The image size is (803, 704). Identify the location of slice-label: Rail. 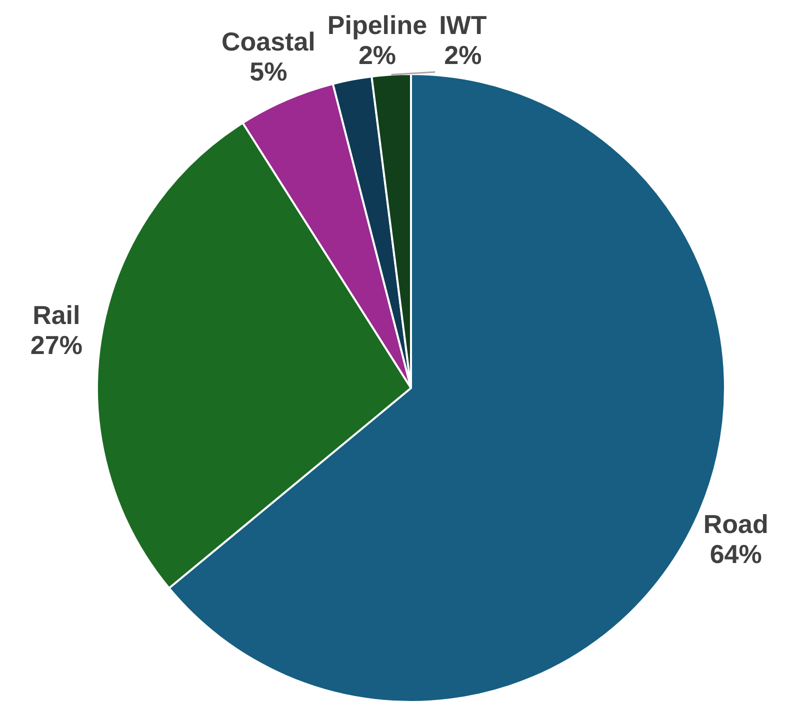
(56, 315).